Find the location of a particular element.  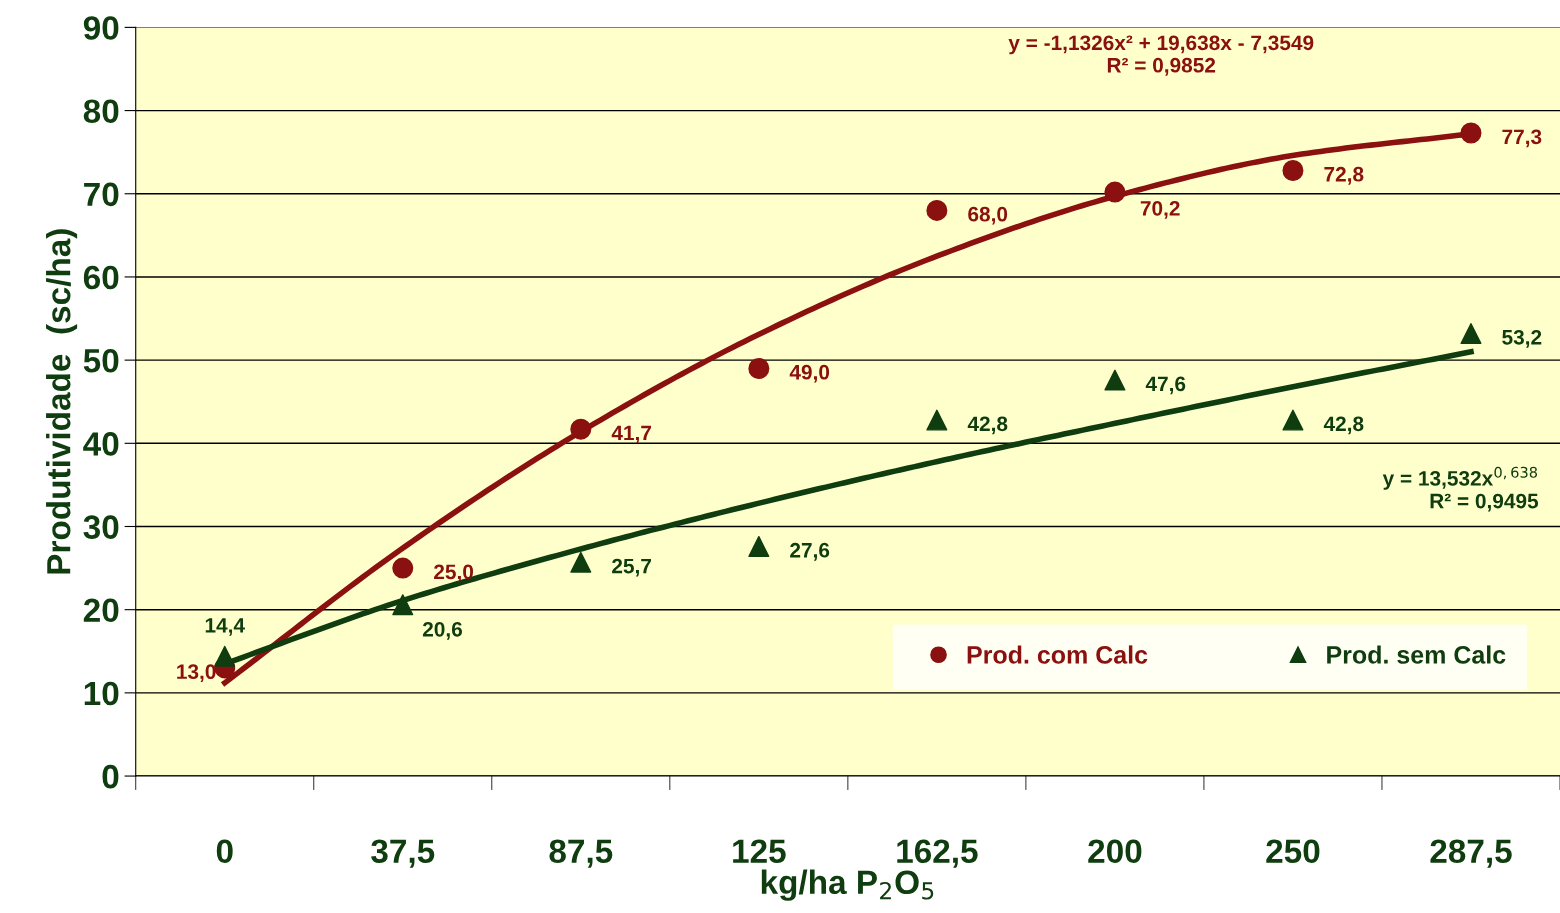

data-label: 47,6 is located at coordinates (1165, 385).